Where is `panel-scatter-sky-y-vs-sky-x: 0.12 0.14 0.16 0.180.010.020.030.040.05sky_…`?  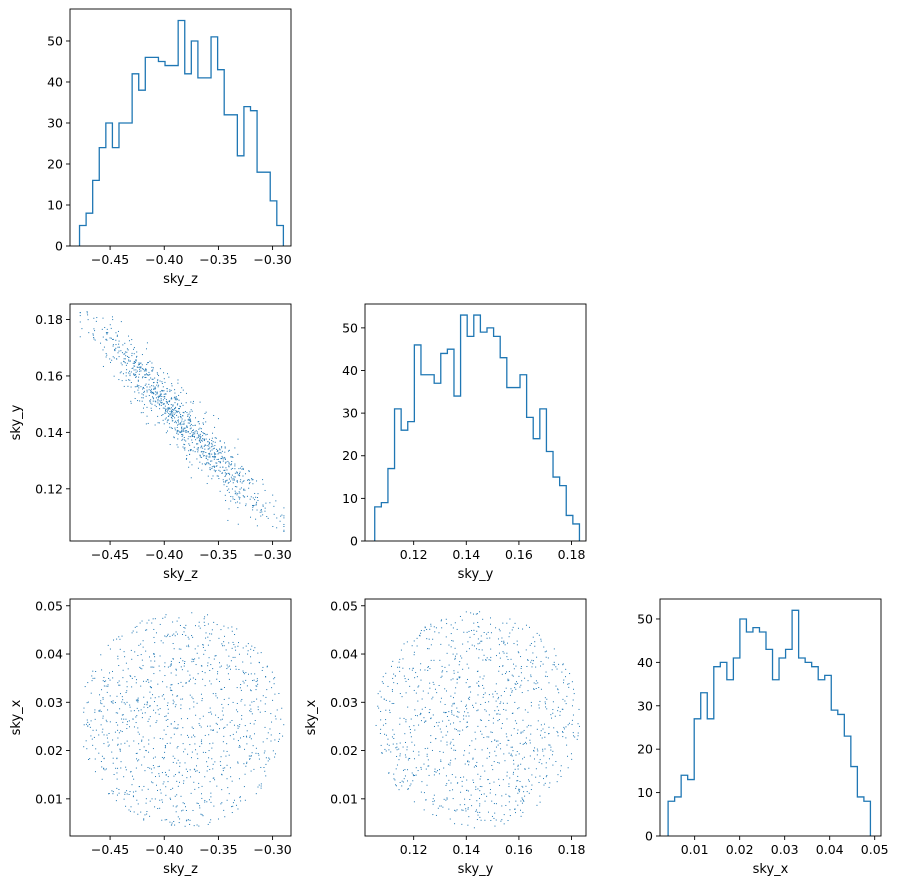
panel-scatter-sky-y-vs-sky-x: 0.12 0.14 0.16 0.180.010.020.030.040.05sky_… is located at coordinates (445, 737).